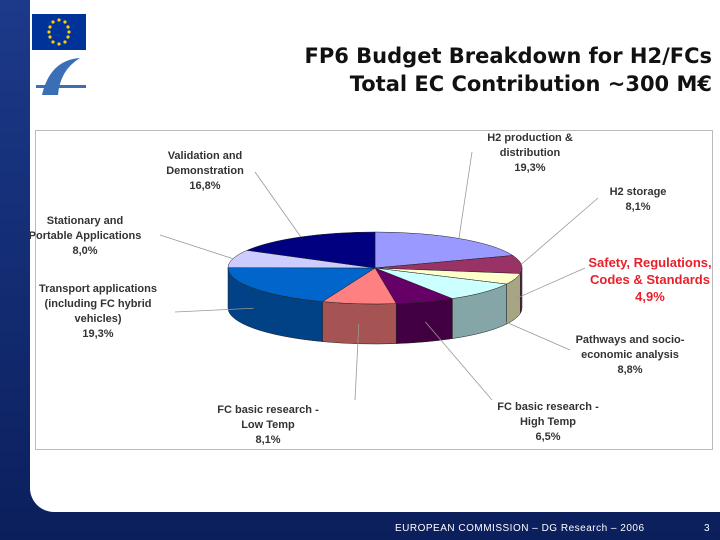  I want to click on value-label: 8,0%, so click(85, 251).